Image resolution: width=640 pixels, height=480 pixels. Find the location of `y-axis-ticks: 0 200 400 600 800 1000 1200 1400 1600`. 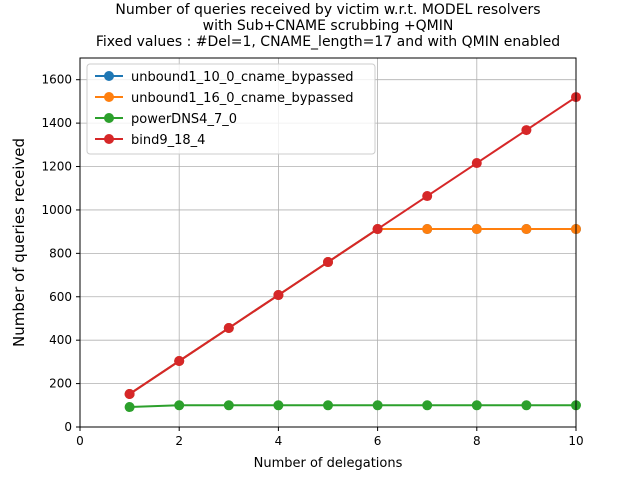

y-axis-ticks: 0 200 400 600 800 1000 1200 1400 1600 is located at coordinates (60, 253).